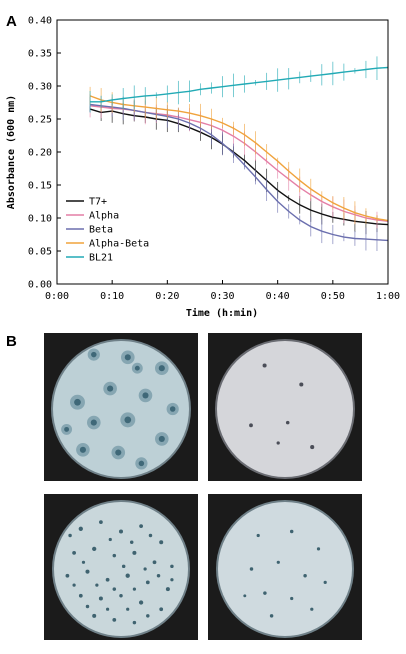 This screenshot has height=654, width=406. I want to click on x-tick-label: 0:30, so click(222, 296).